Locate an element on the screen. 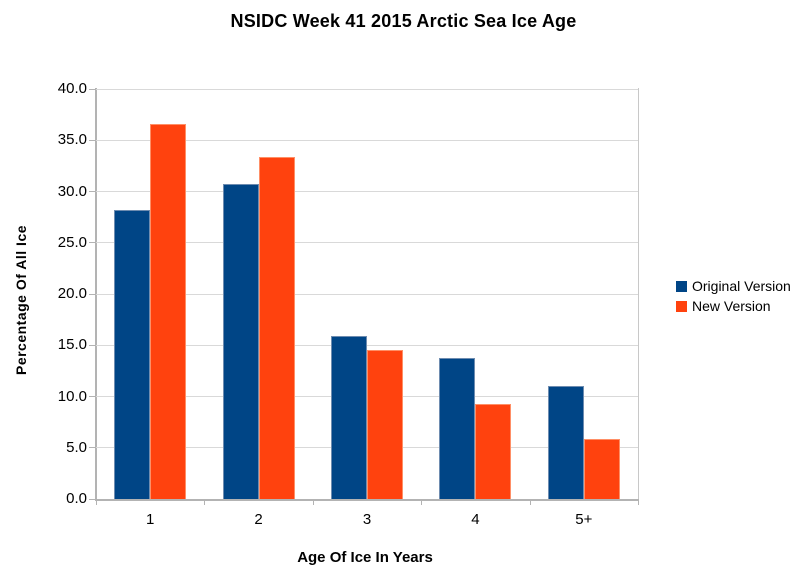  x-tick-label: 2 is located at coordinates (258, 519).